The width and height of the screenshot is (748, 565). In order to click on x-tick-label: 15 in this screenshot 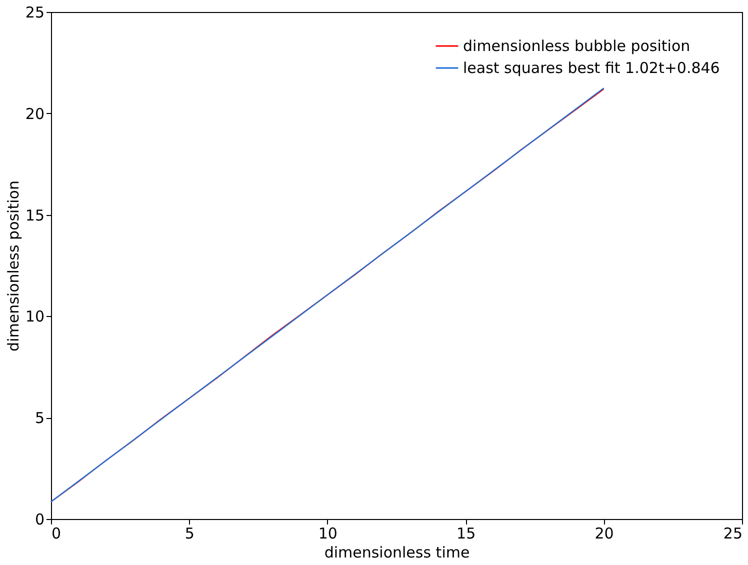, I will do `click(466, 533)`.